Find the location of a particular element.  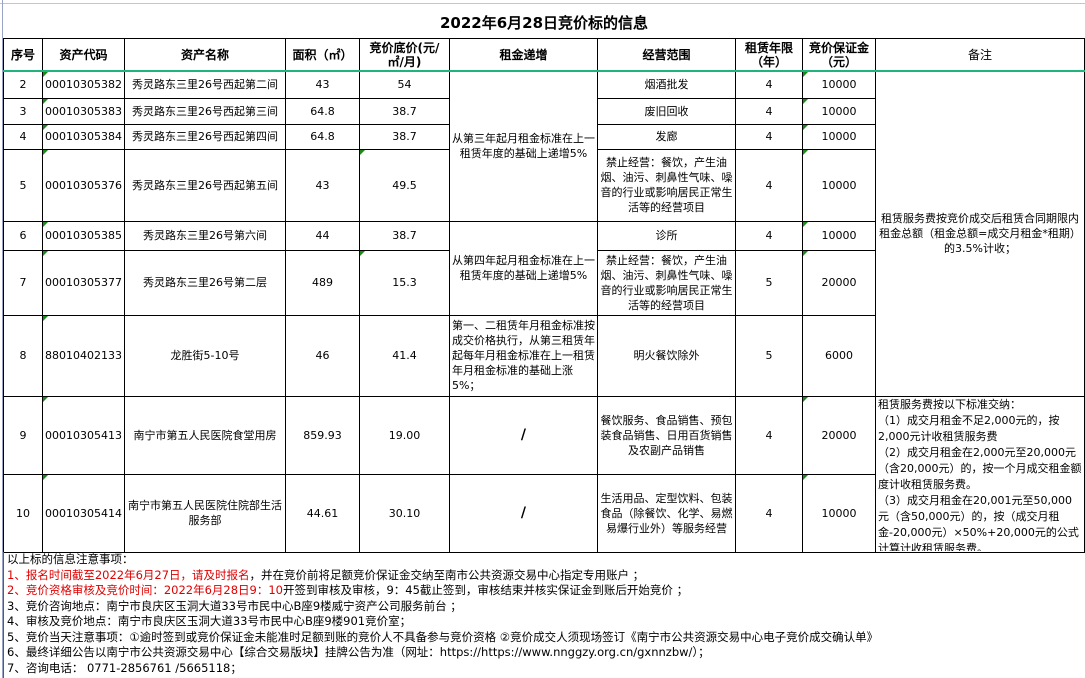

cell-scope: 废旧回收 is located at coordinates (666, 111).